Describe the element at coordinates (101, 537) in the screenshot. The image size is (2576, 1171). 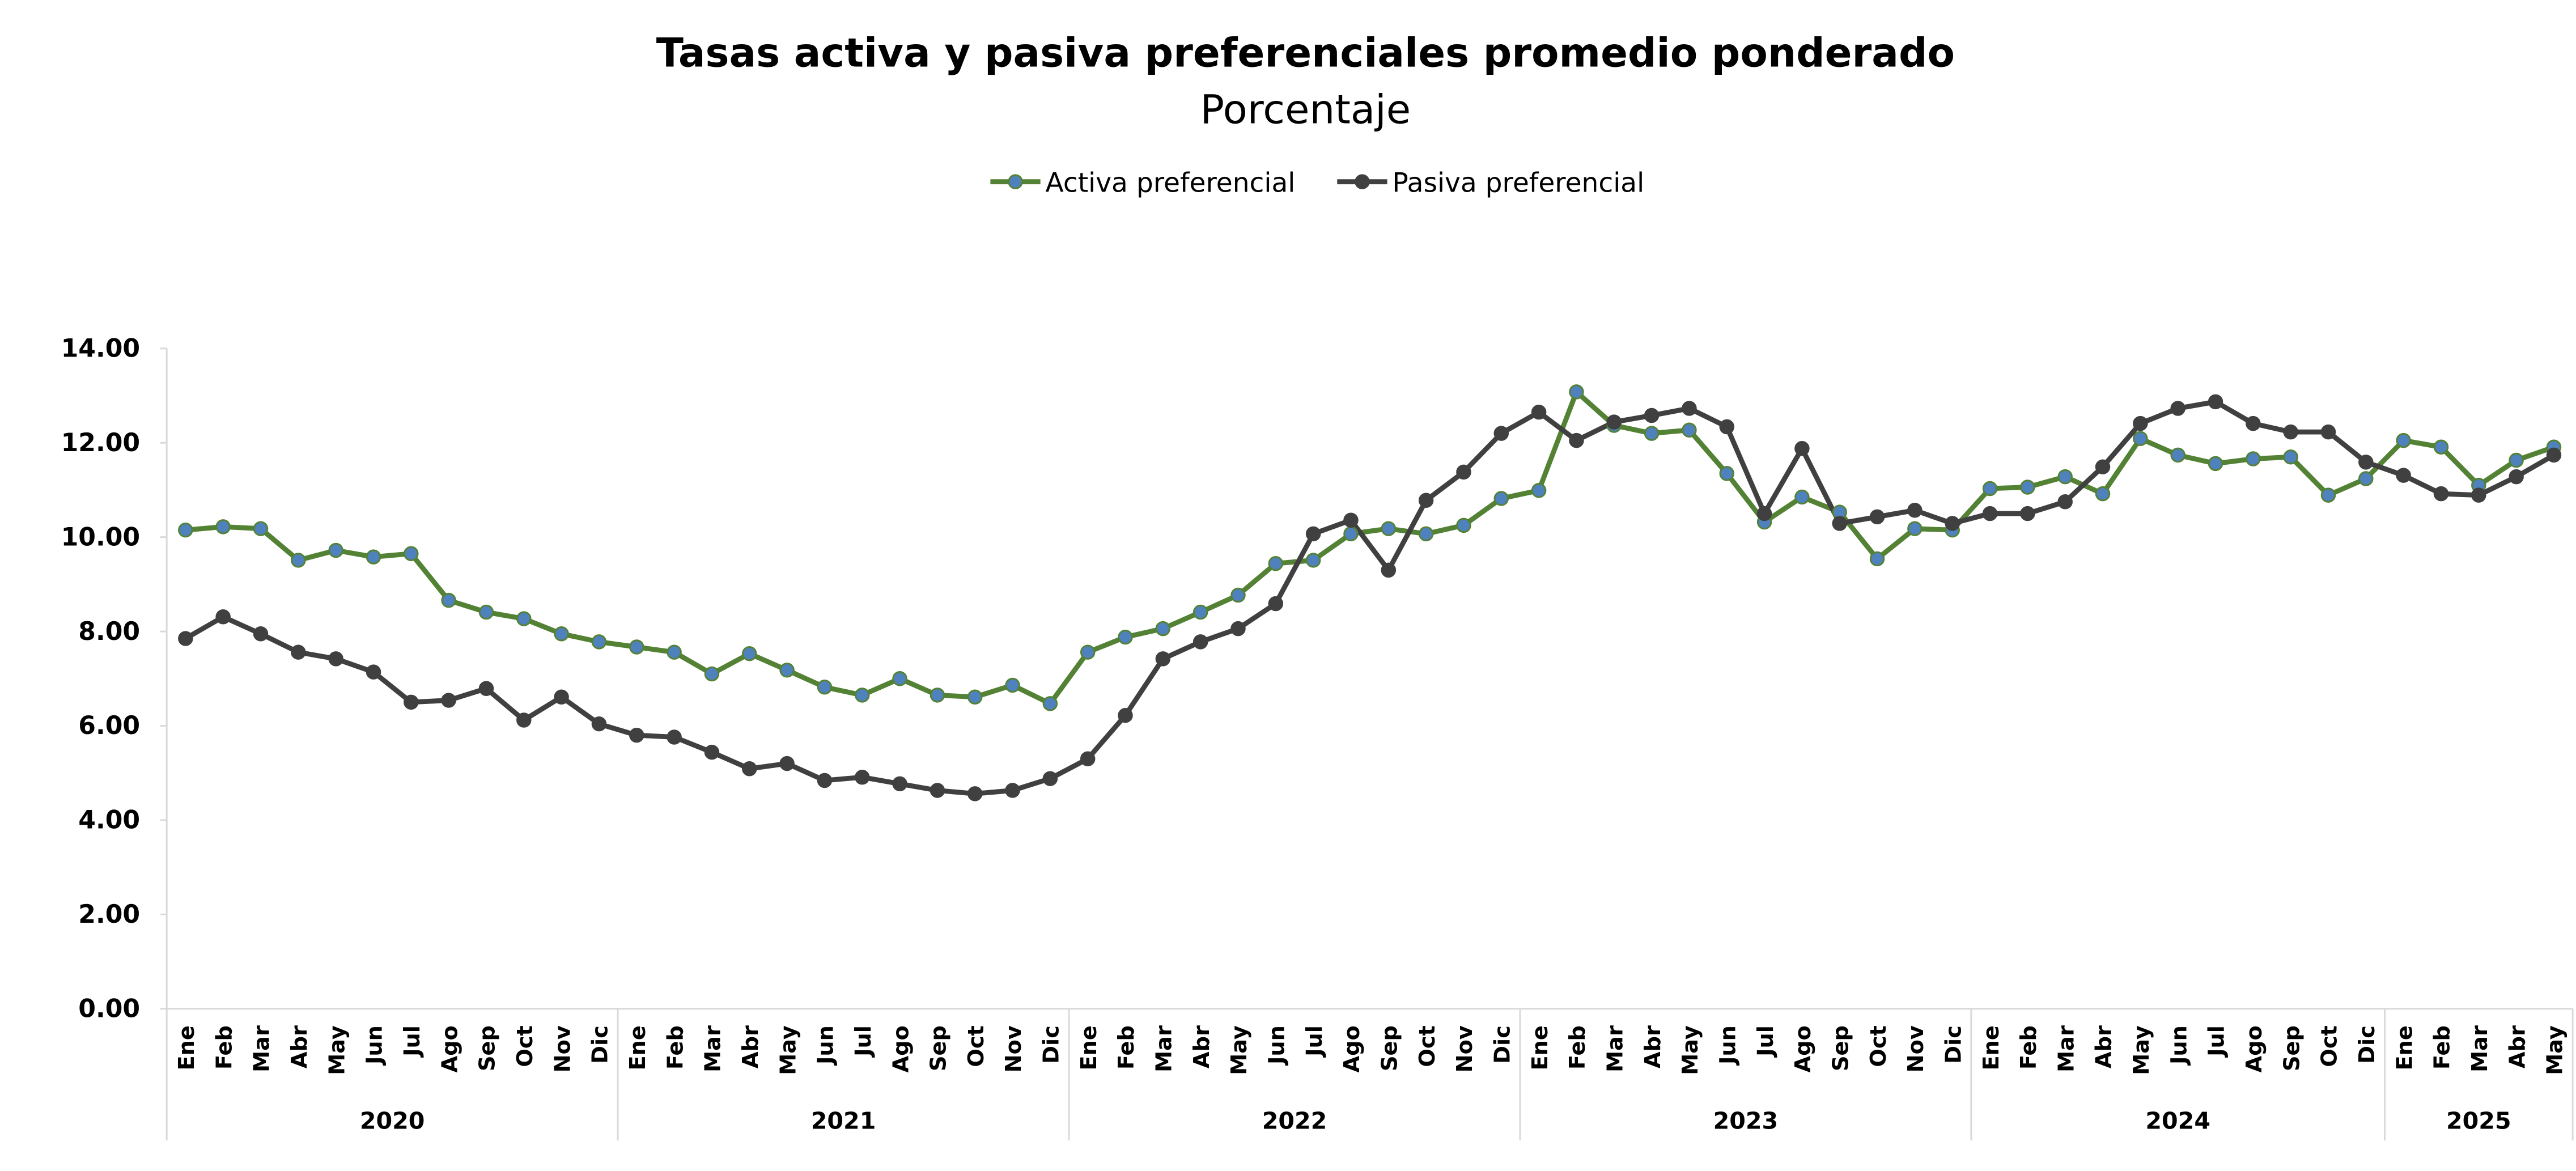
I see `y-tick-label: 10.00` at that location.